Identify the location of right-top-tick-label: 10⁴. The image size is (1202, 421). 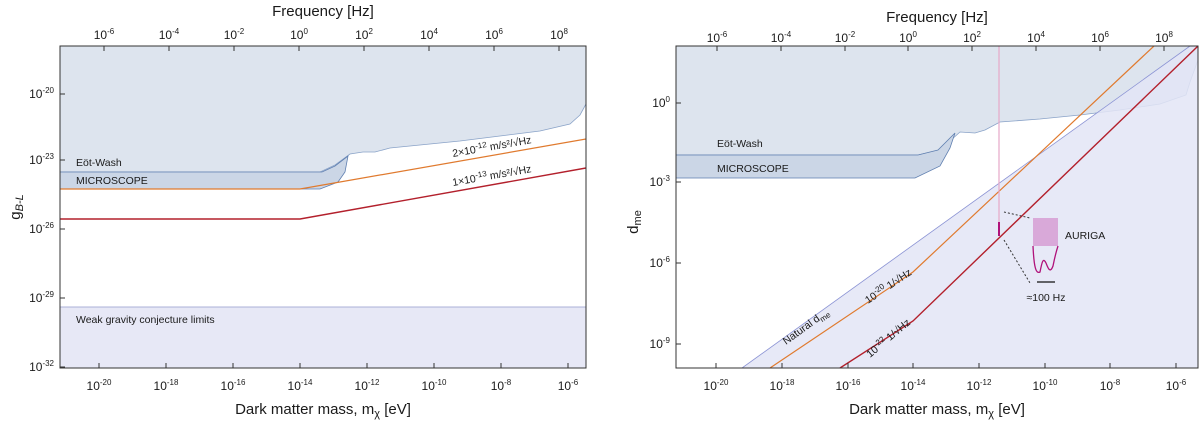
(1036, 37).